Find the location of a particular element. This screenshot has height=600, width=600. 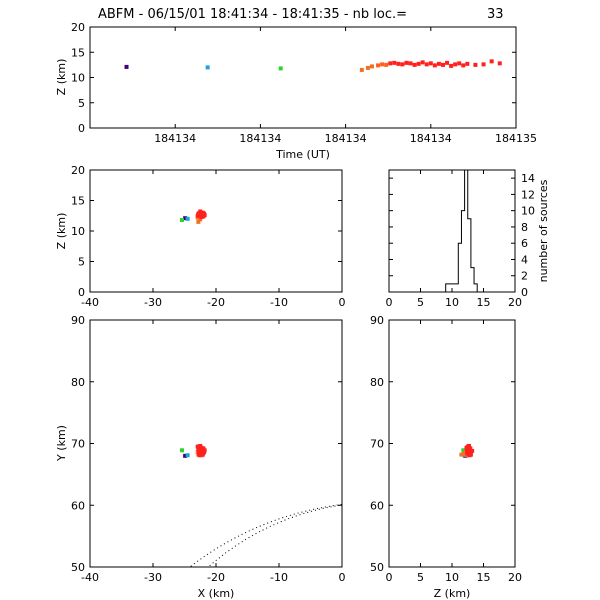

xy-xlabel: X (km) is located at coordinates (216, 593).